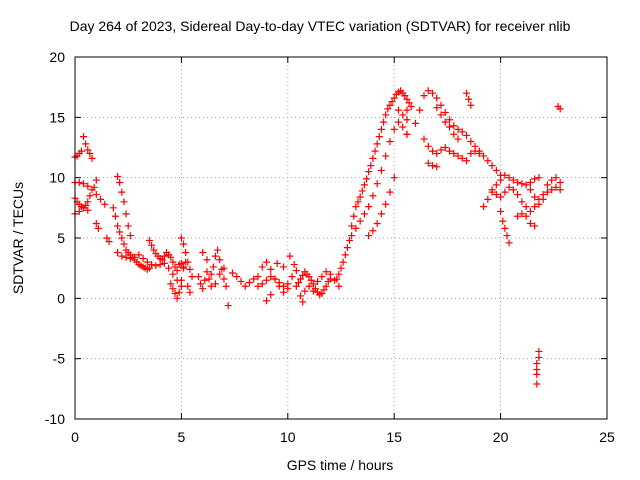 This screenshot has width=640, height=480. I want to click on y-tick-label: -5, so click(59, 359).